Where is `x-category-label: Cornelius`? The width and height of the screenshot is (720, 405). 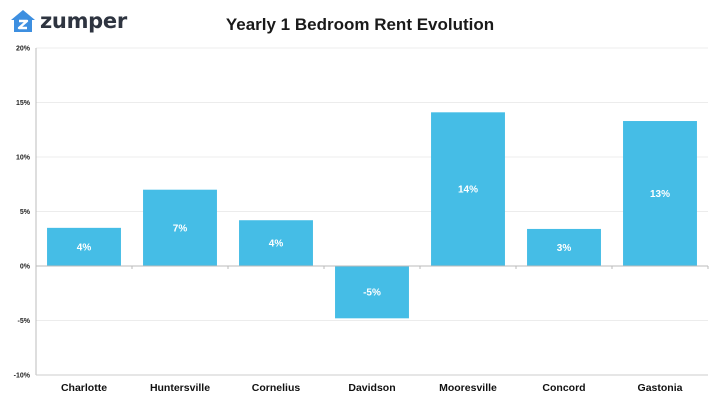
x-category-label: Cornelius is located at coordinates (276, 388).